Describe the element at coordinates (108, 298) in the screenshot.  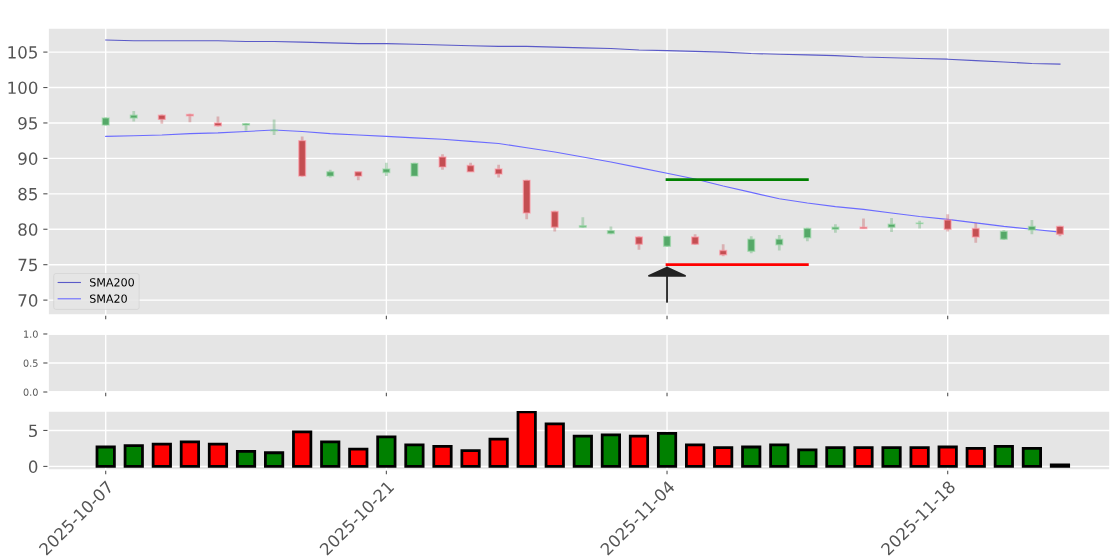
I see `legend-label: SMA20` at that location.